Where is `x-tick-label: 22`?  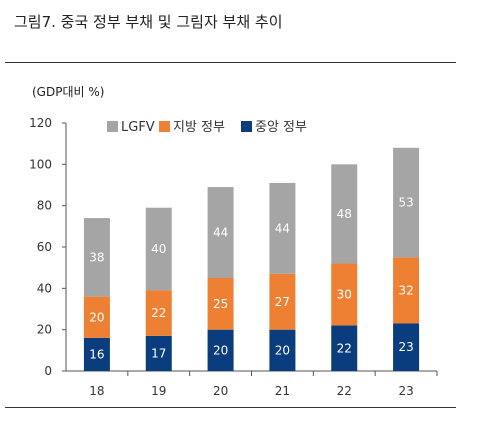
x-tick-label: 22 is located at coordinates (344, 391).